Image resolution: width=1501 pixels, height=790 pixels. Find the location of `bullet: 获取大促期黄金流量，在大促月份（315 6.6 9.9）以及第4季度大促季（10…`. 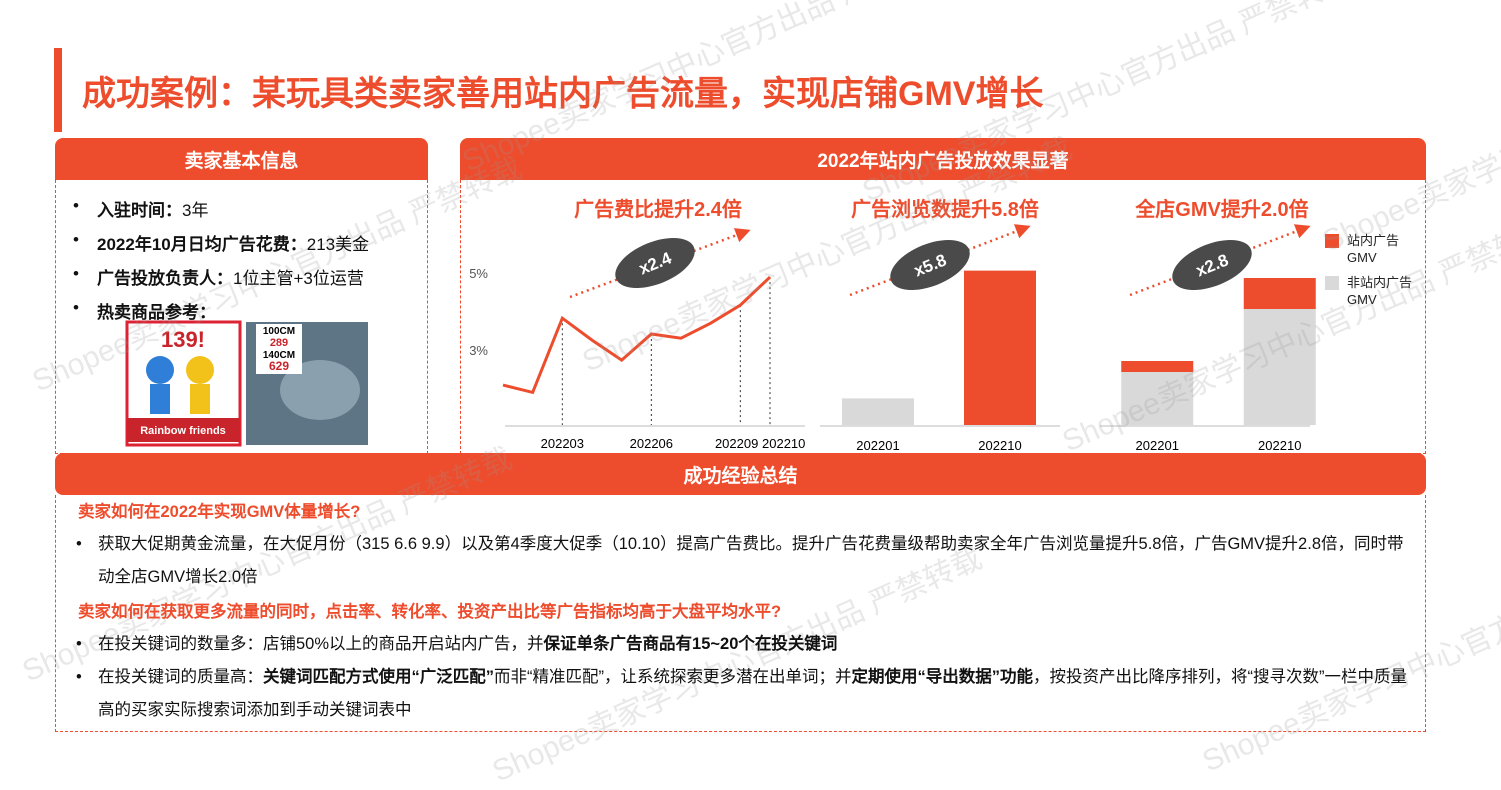

bullet: 获取大促期黄金流量，在大促月份（315 6.6 9.9）以及第4季度大促季（10… is located at coordinates (742, 561).